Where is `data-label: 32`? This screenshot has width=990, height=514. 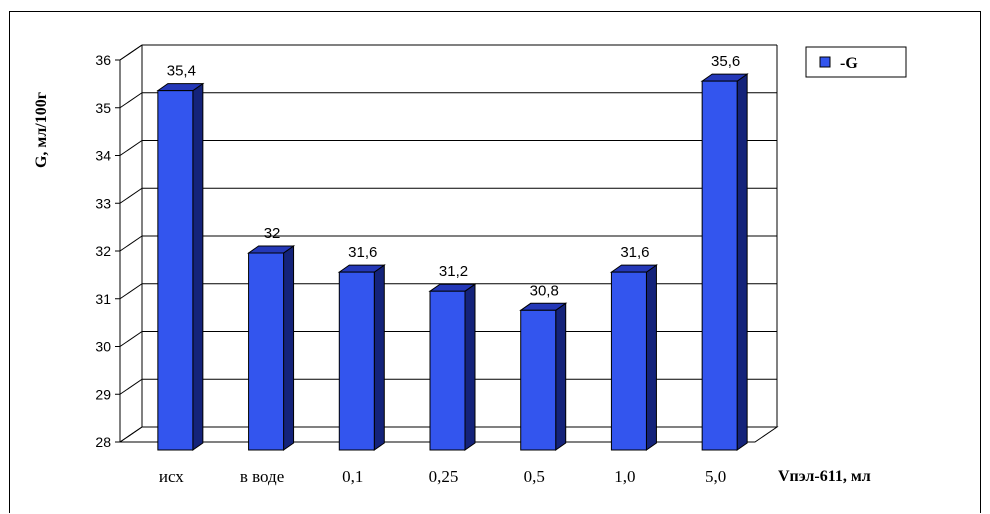
data-label: 32 is located at coordinates (272, 233).